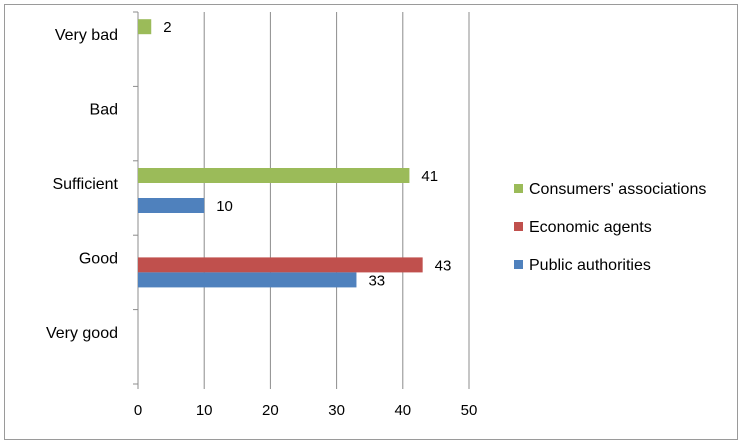 The width and height of the screenshot is (744, 446). Describe the element at coordinates (224, 206) in the screenshot. I see `data-label: 10` at that location.